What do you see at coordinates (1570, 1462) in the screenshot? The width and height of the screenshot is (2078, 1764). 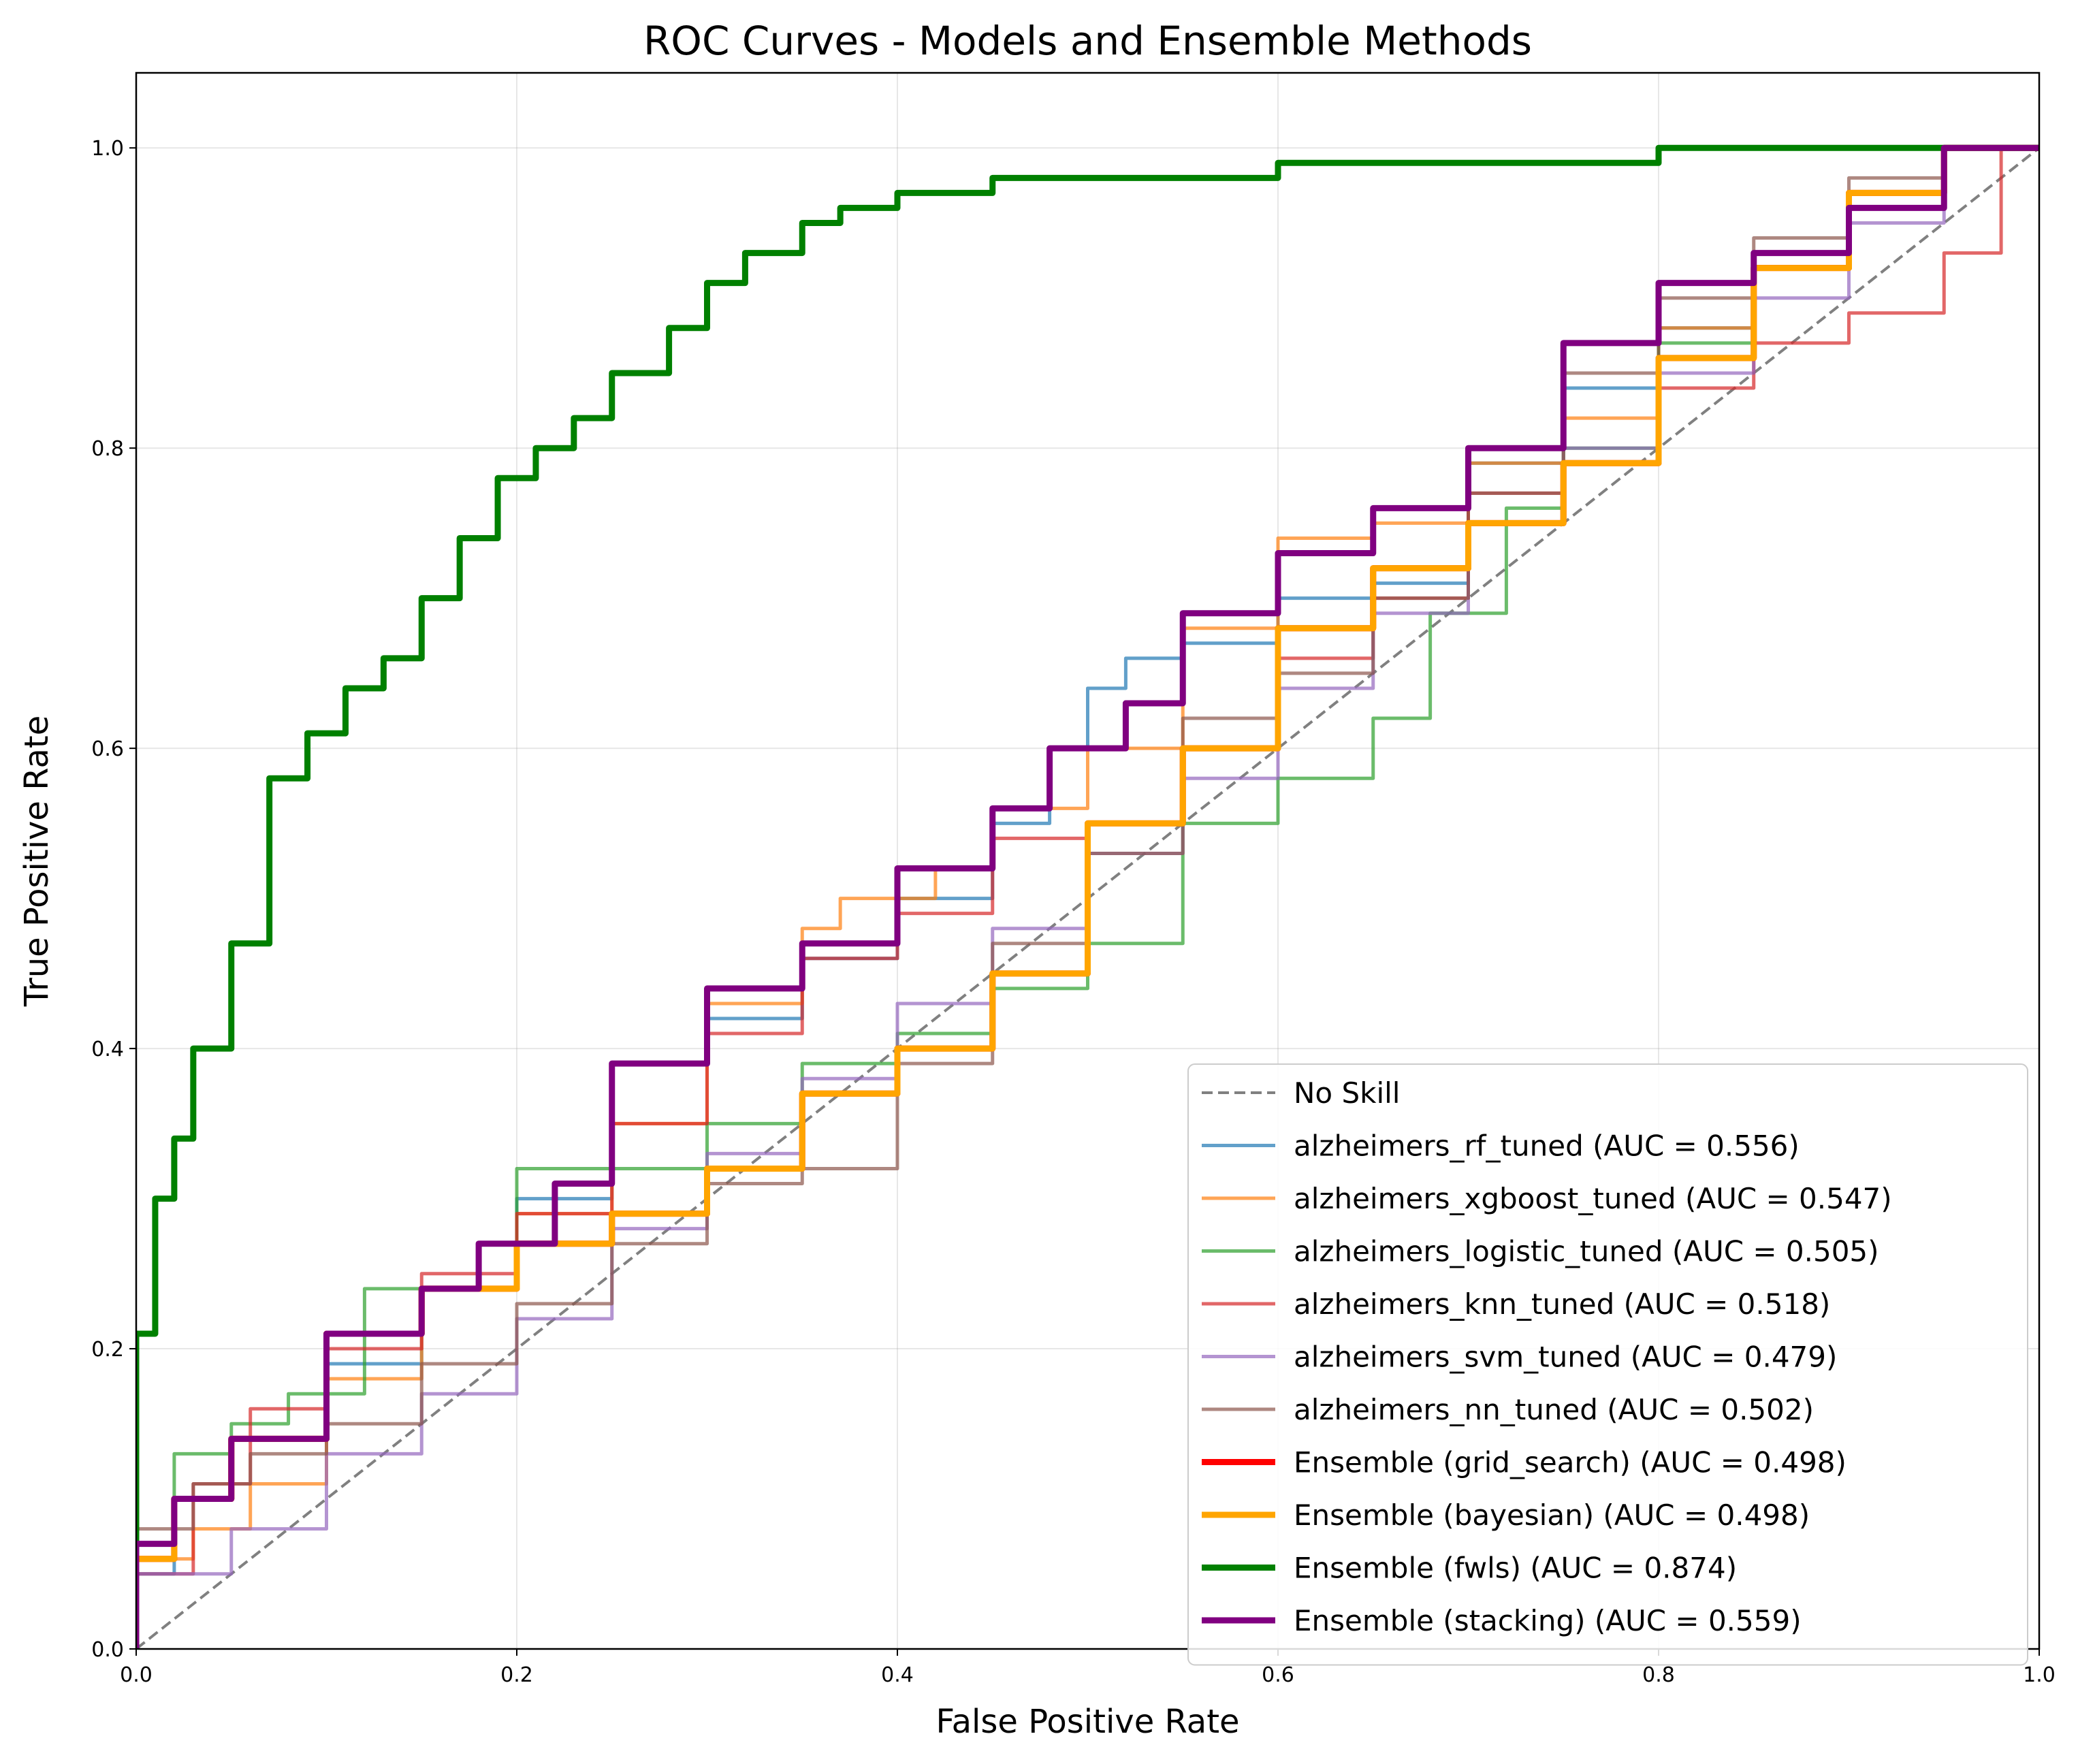 I see `legend-label-7: Ensemble (grid_search) (AUC = 0.498)` at bounding box center [1570, 1462].